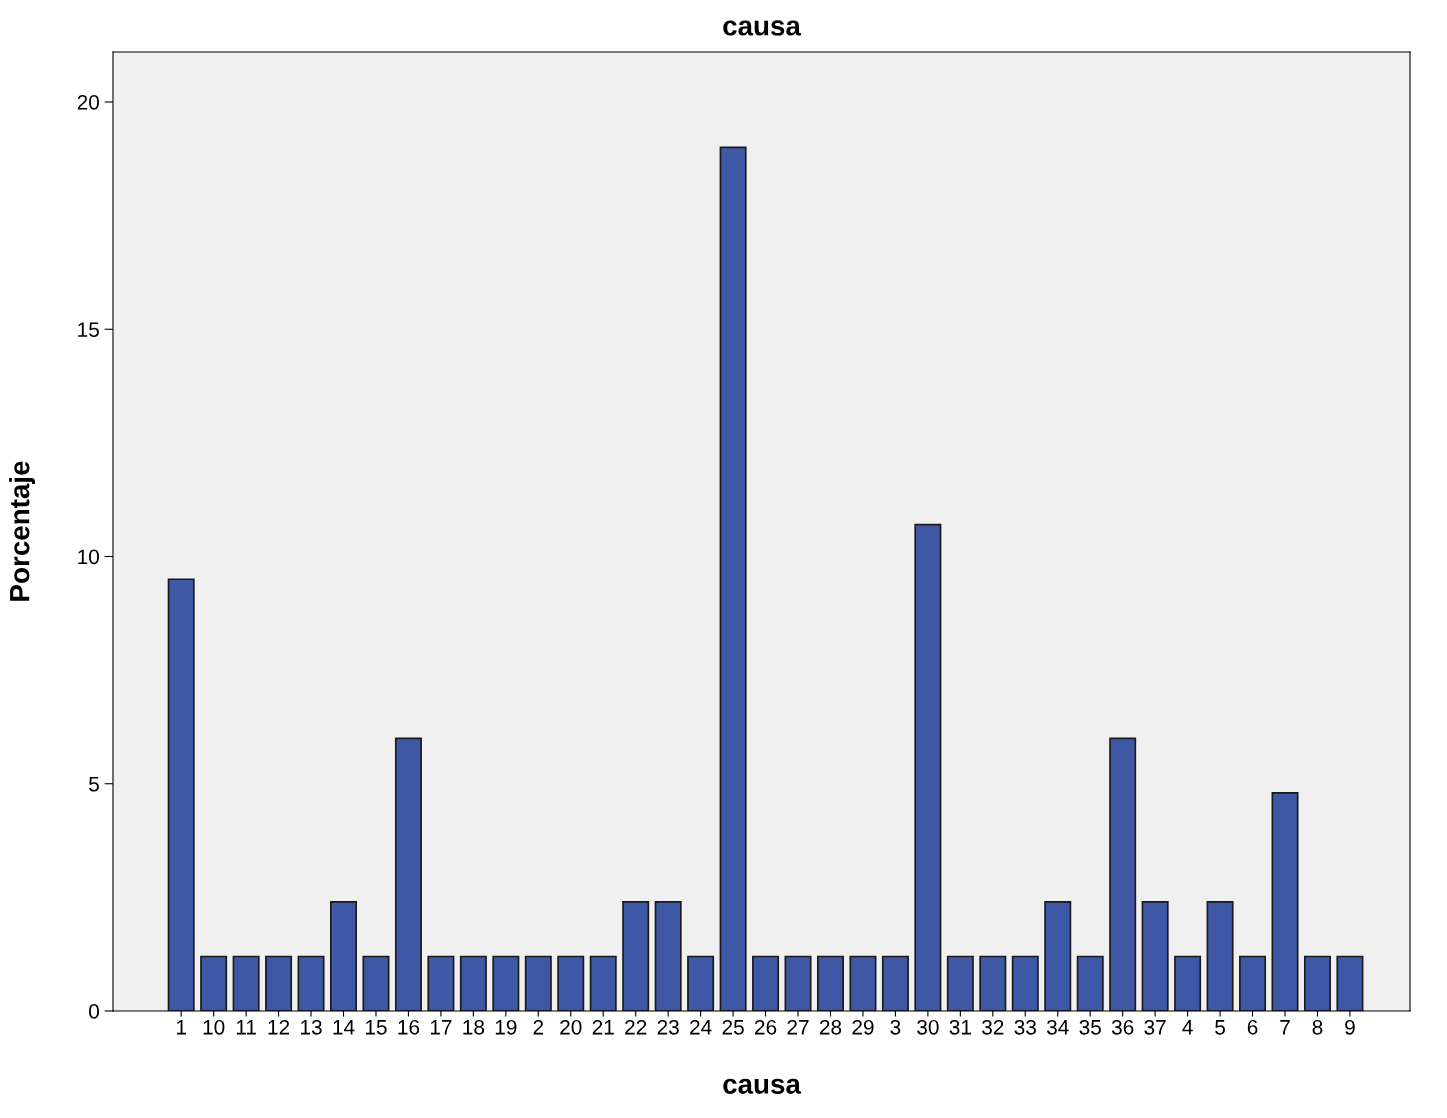 This screenshot has height=1118, width=1447. Describe the element at coordinates (603, 1027) in the screenshot. I see `x-tick-label: 21` at that location.